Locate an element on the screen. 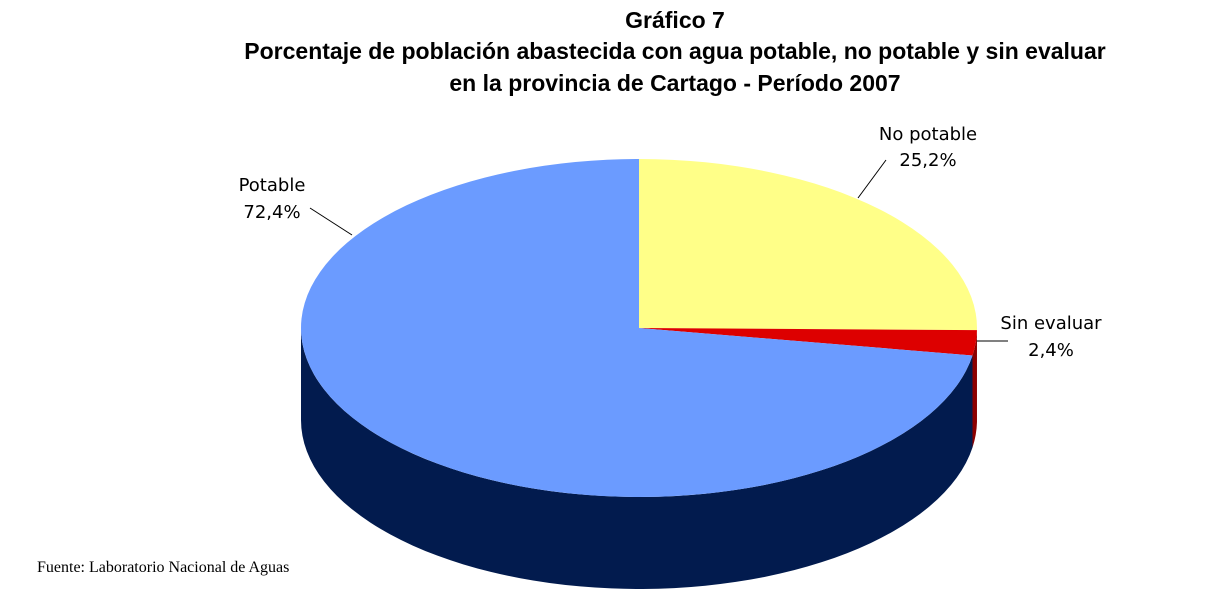  slice-value-label: 72,4% is located at coordinates (271, 212).